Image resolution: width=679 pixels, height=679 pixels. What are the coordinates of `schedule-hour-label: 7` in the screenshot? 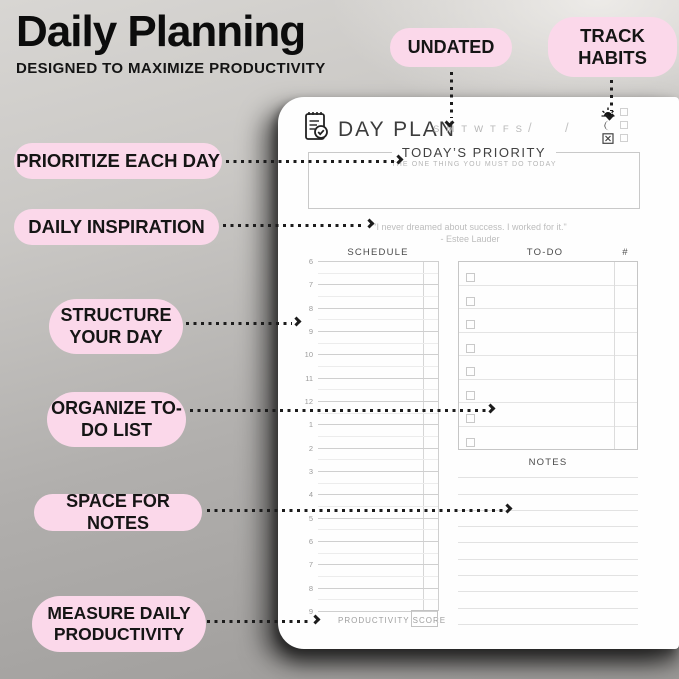 It's located at (310, 565).